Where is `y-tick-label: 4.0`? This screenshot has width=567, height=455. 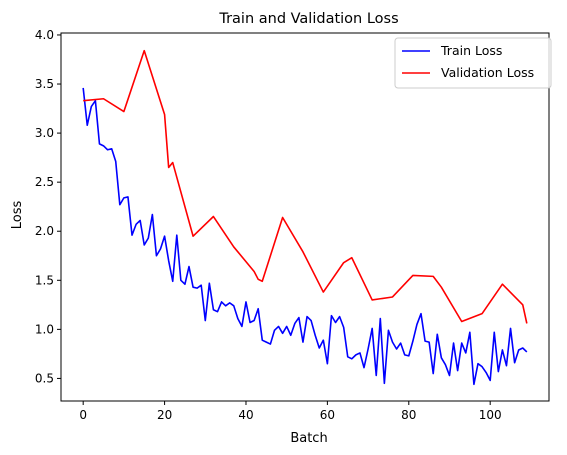 y-tick-label: 4.0 is located at coordinates (44, 35).